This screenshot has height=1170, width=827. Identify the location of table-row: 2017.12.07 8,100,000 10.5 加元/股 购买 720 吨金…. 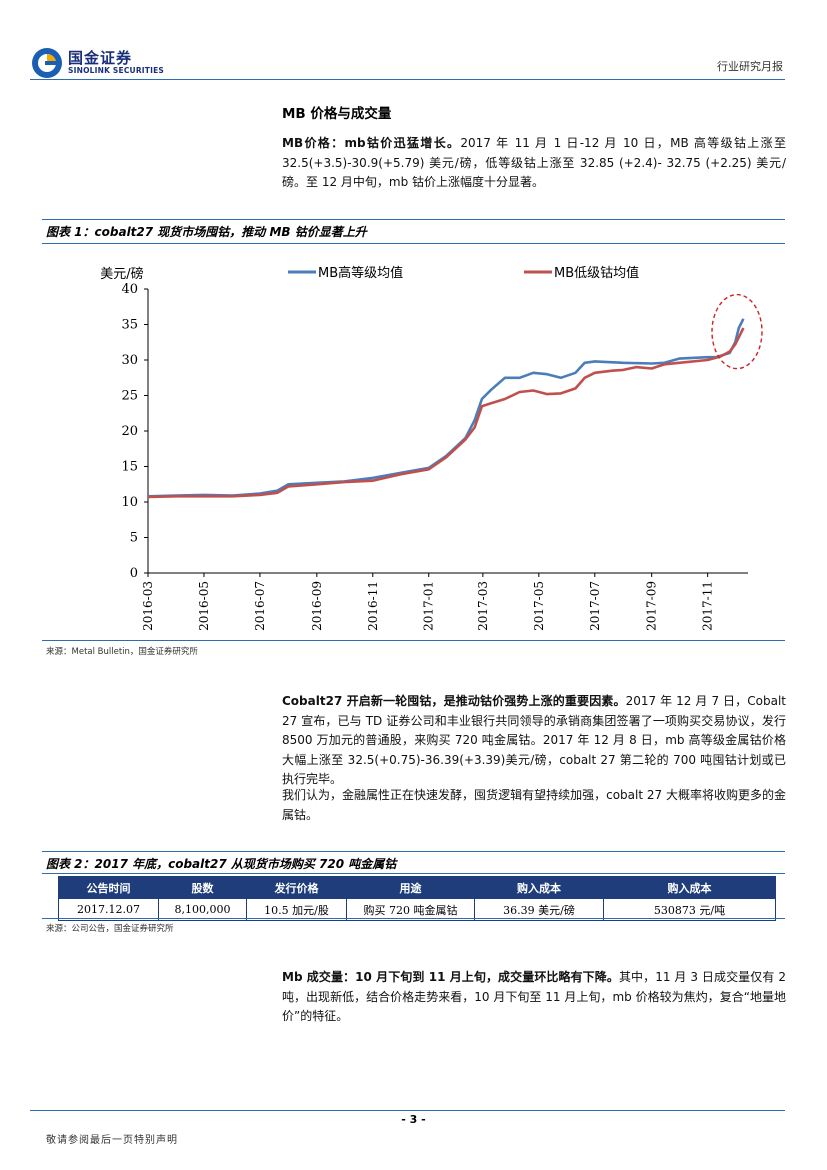
(417, 909).